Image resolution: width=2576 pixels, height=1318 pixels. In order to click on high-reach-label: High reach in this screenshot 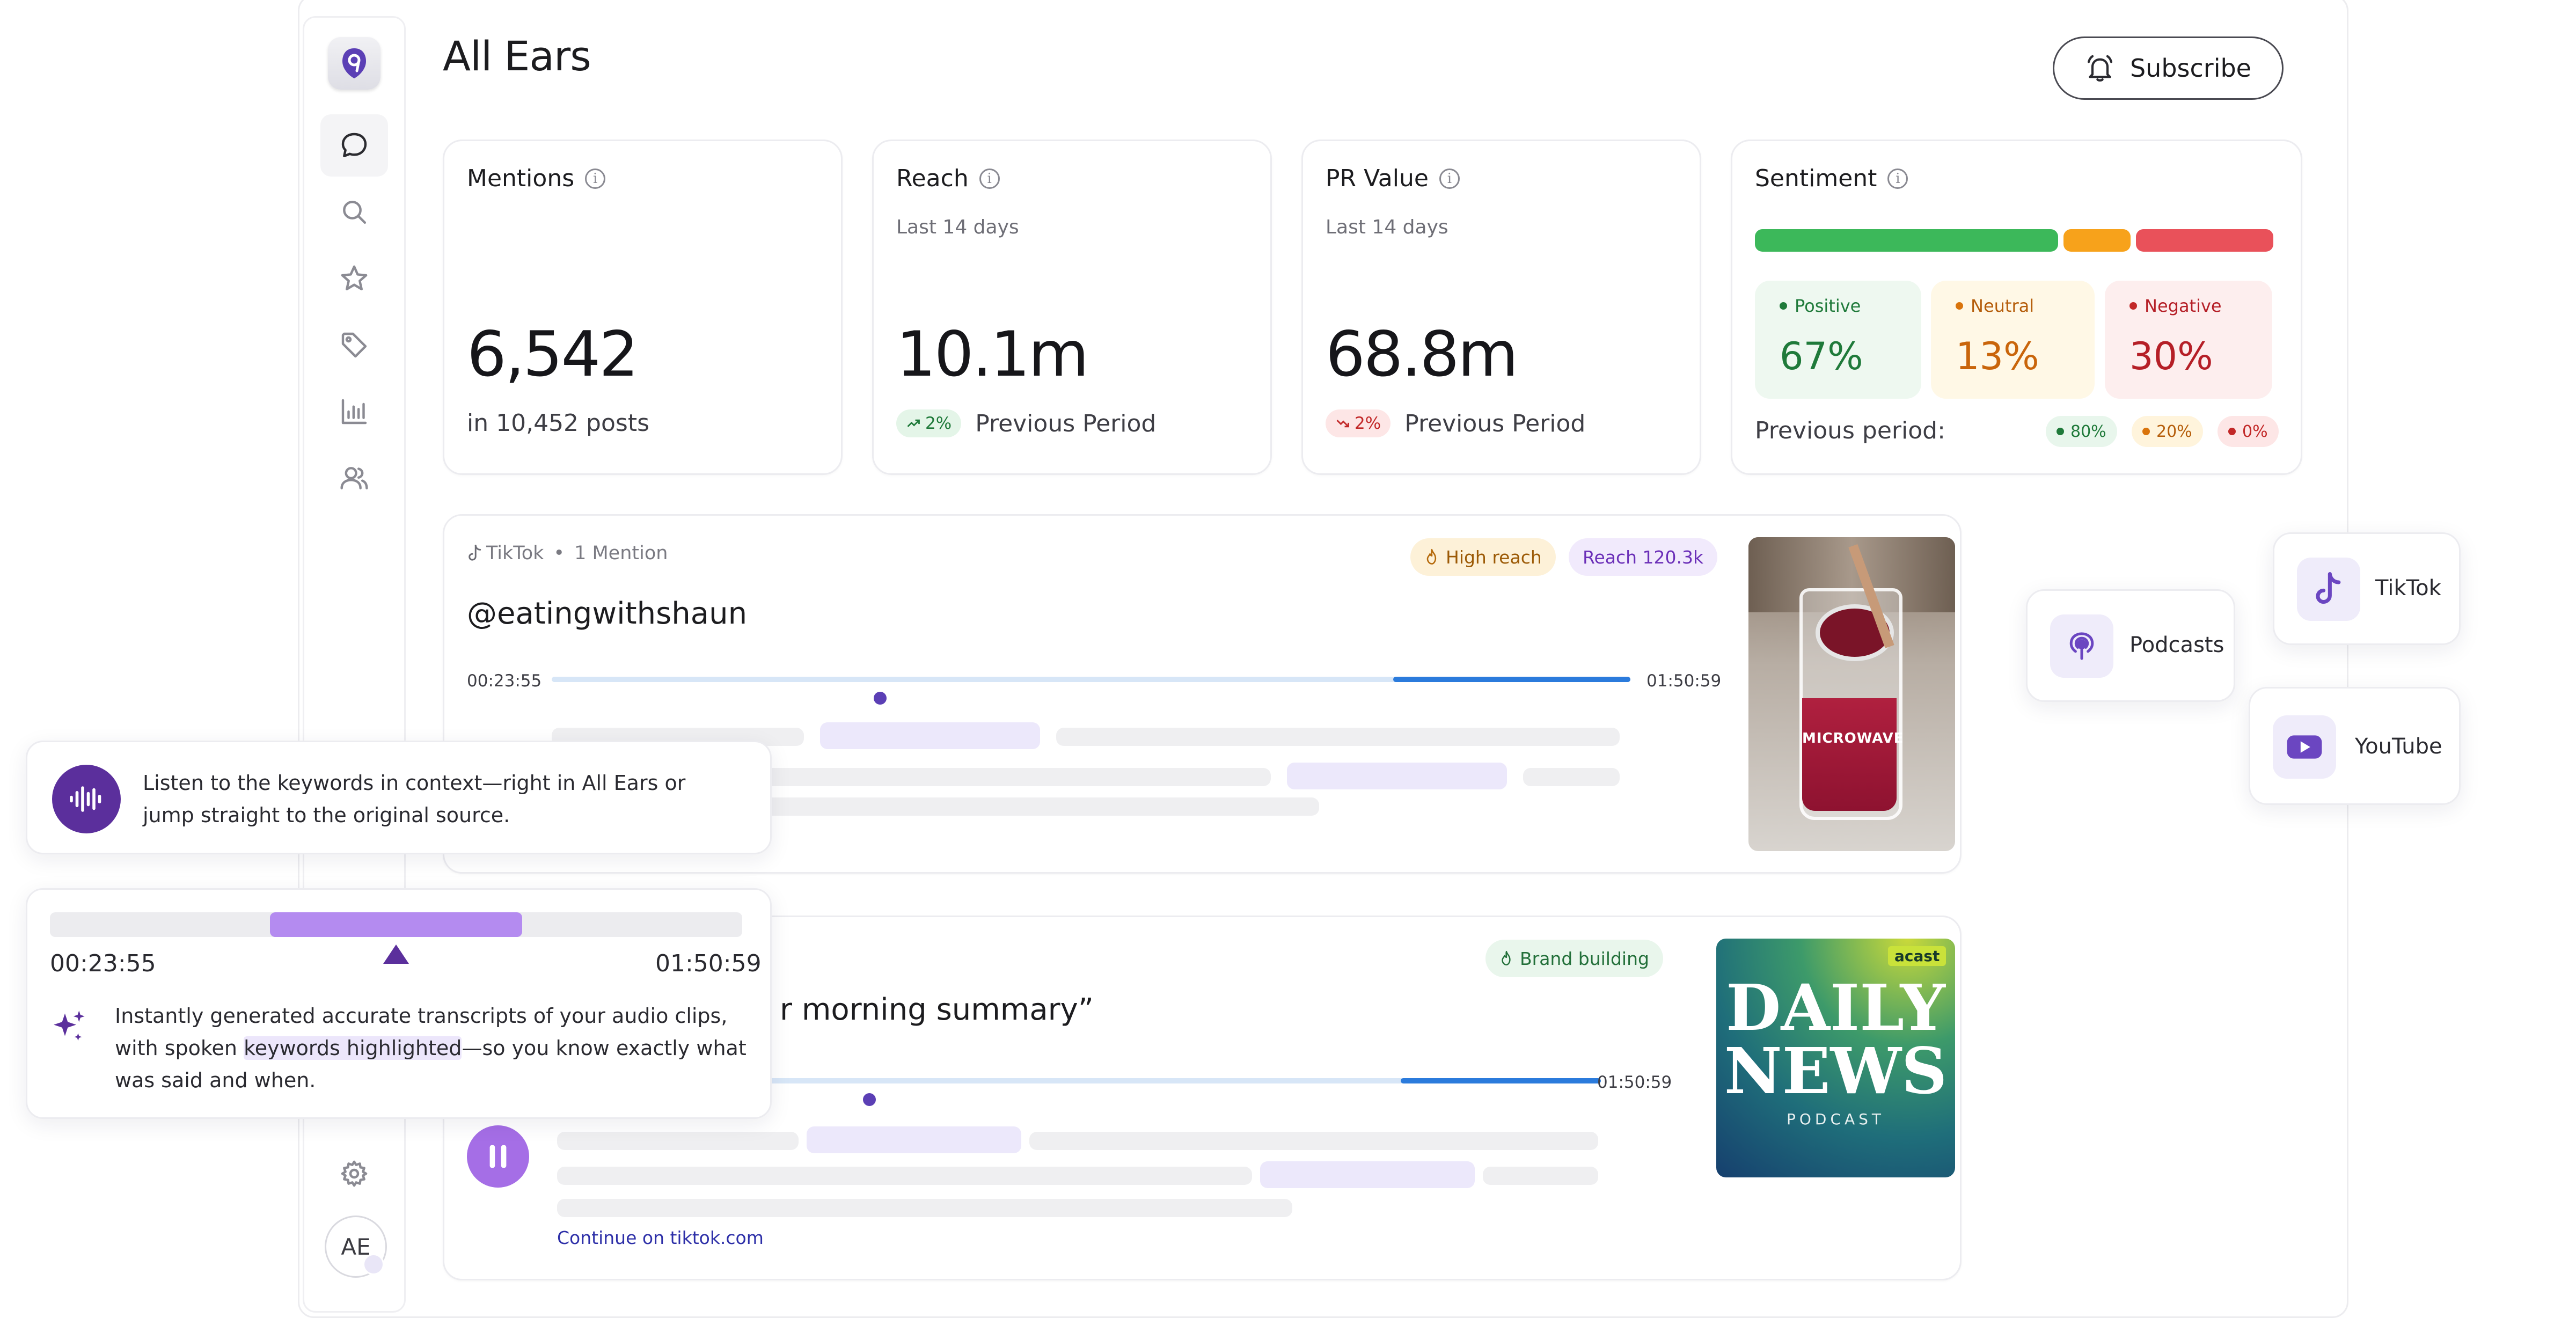, I will do `click(1494, 557)`.